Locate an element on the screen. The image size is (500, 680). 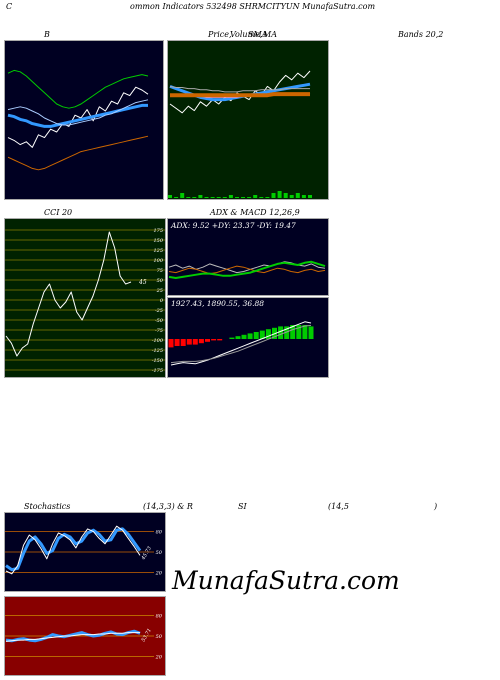
cci-tick-label: -75 is located at coordinates (159, 331).